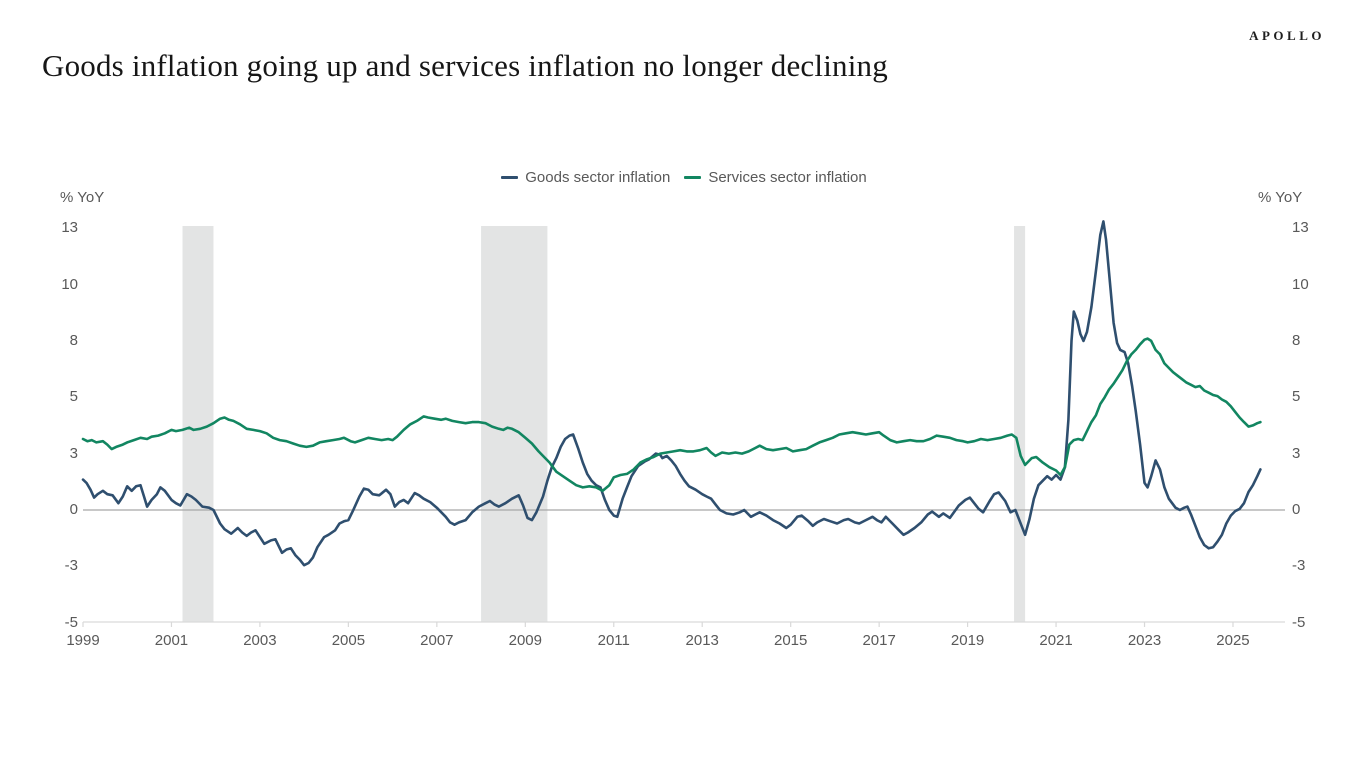 This screenshot has height=768, width=1366. I want to click on y-axis-unit-left: % YoY, so click(82, 197).